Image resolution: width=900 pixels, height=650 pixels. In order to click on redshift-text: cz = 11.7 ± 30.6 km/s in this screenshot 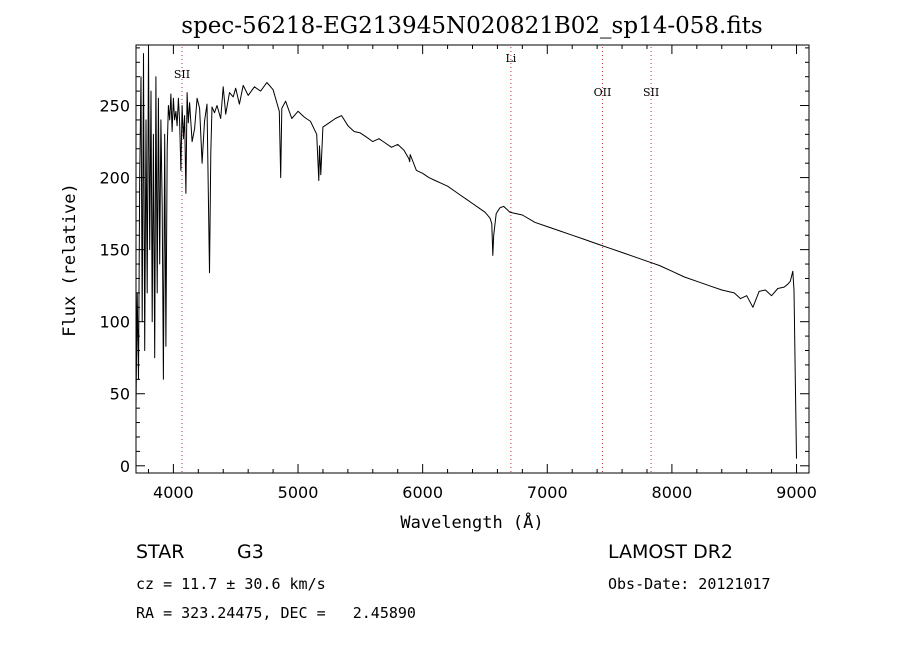, I will do `click(231, 584)`.